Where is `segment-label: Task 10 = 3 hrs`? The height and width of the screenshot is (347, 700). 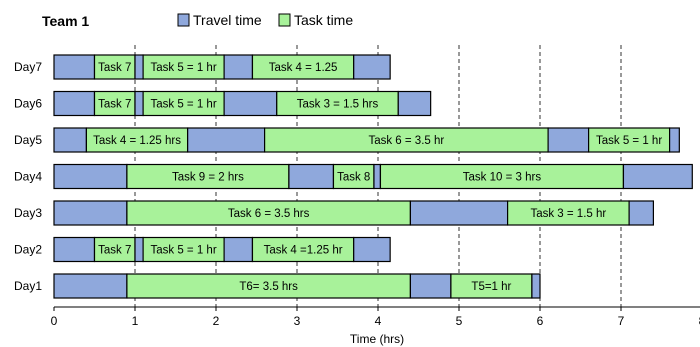
segment-label: Task 10 = 3 hrs is located at coordinates (502, 178).